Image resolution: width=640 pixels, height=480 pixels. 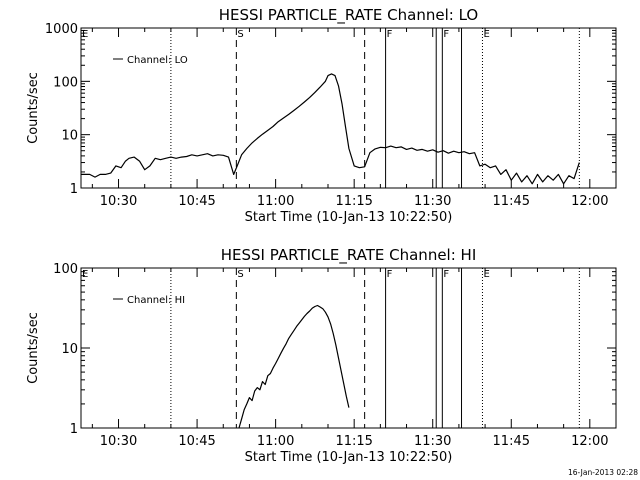 What do you see at coordinates (349, 255) in the screenshot?
I see `chart-title: HESSI PARTICLE_RATE Channel: HI` at bounding box center [349, 255].